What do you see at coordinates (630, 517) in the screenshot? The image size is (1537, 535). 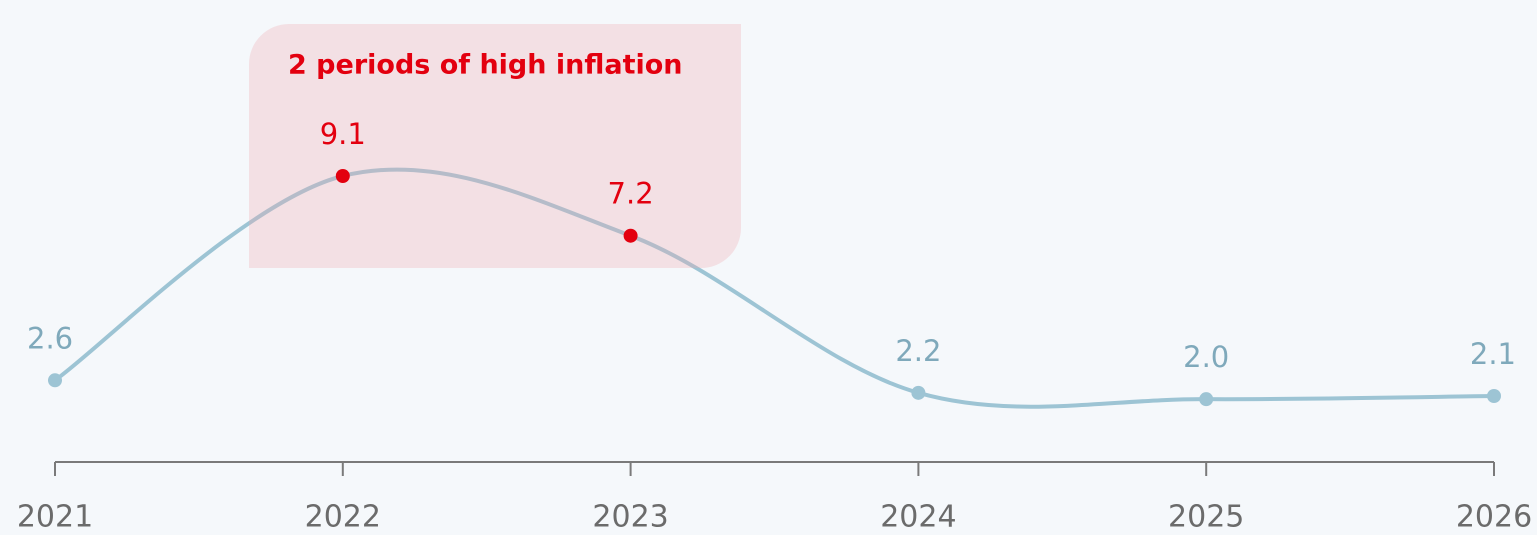 I see `x-tick-label: 2023` at bounding box center [630, 517].